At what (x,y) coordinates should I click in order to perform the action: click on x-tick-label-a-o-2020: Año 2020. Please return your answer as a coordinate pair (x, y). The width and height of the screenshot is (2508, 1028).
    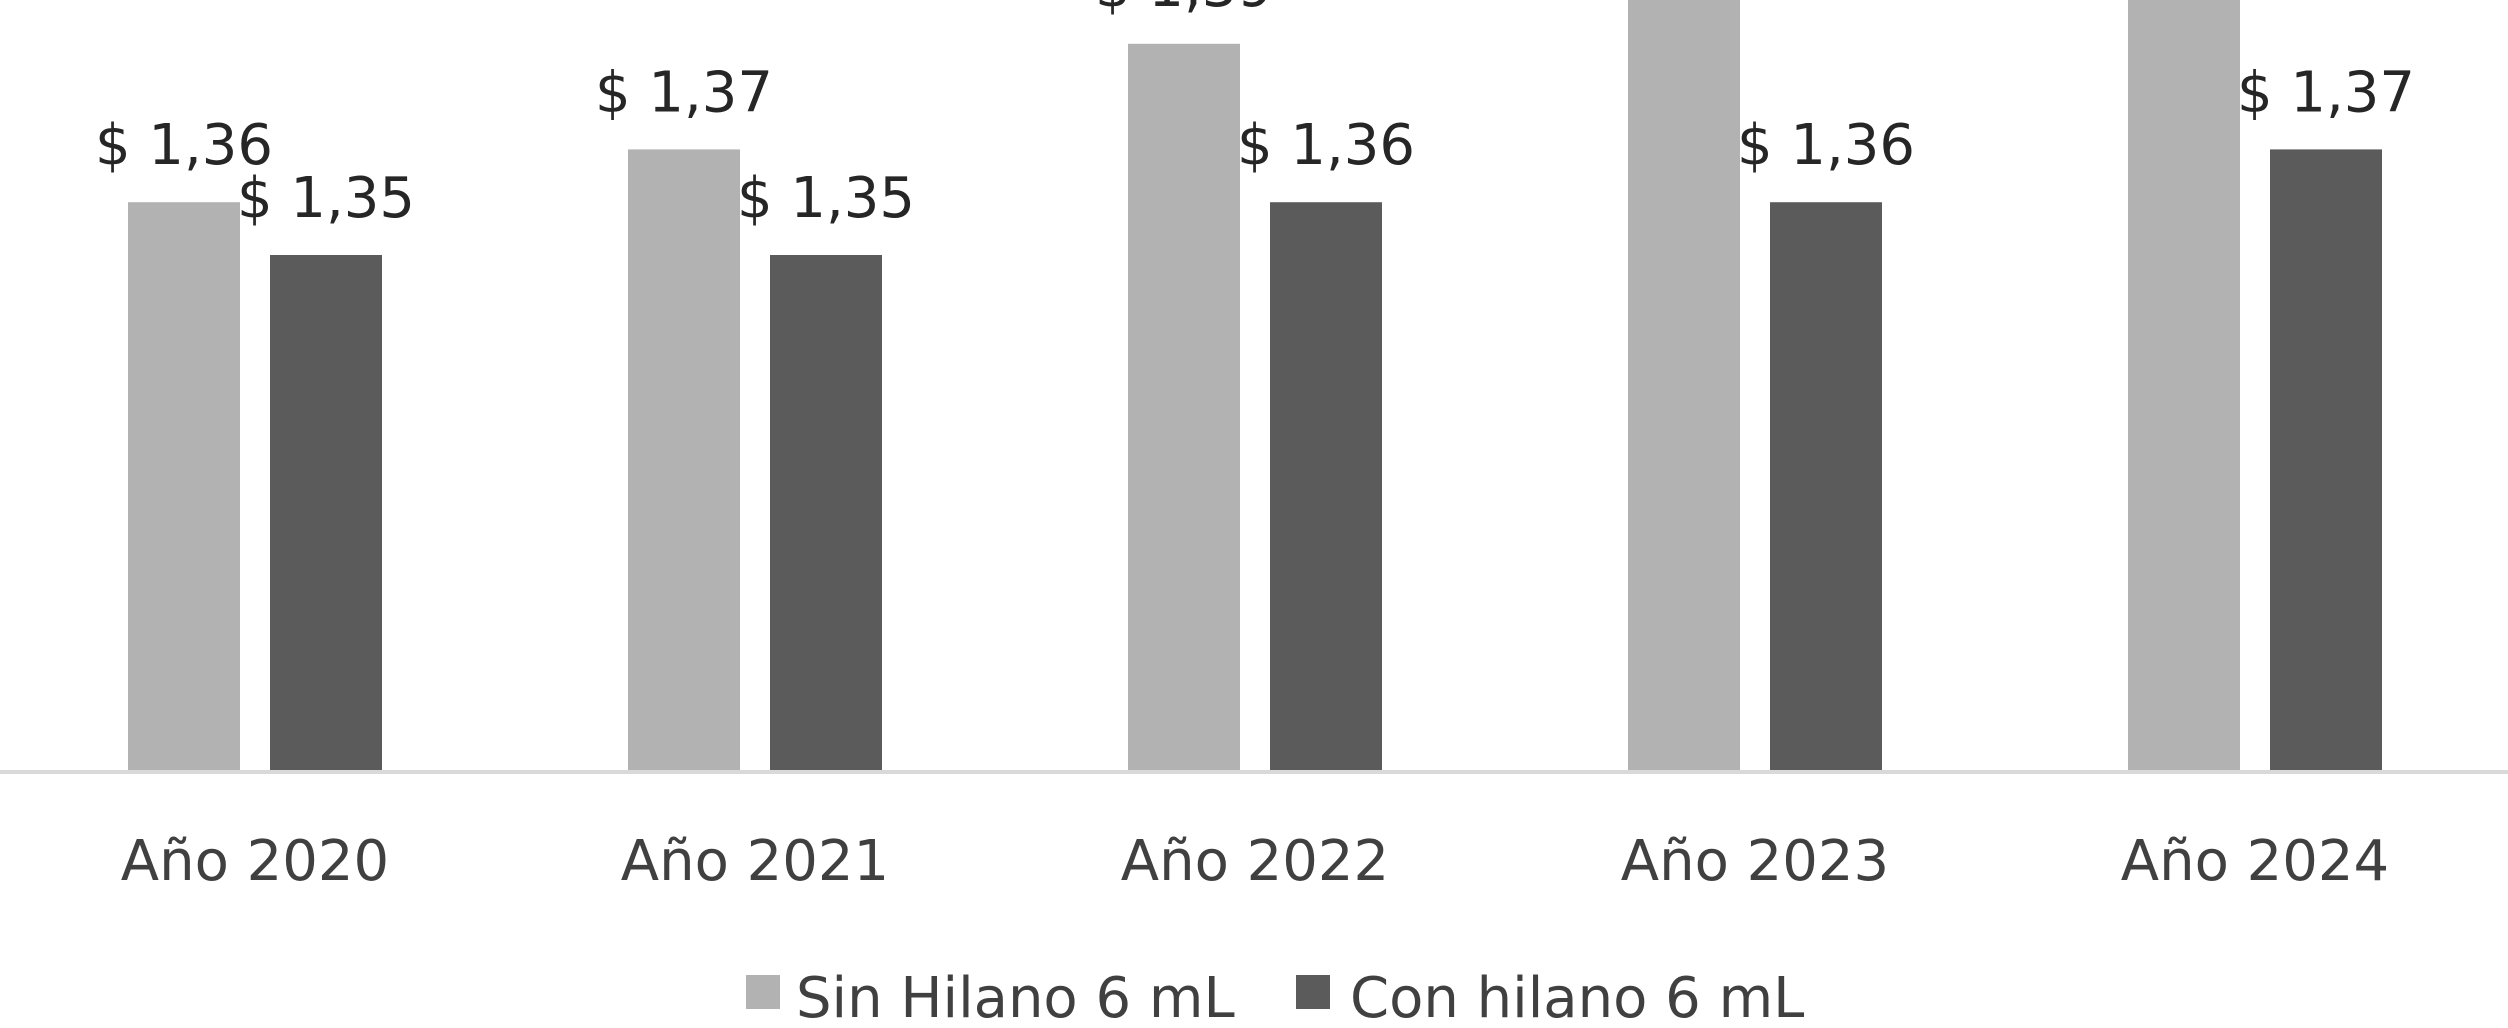
    Looking at the image, I should click on (255, 861).